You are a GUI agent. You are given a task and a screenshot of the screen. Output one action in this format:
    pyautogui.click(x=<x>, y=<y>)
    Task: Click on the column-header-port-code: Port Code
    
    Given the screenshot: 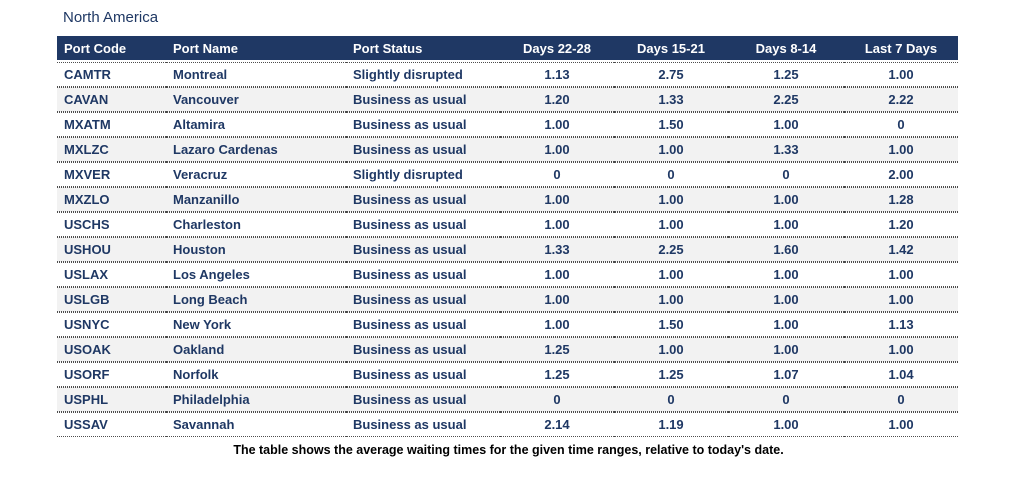 What is the action you would take?
    pyautogui.click(x=111, y=49)
    